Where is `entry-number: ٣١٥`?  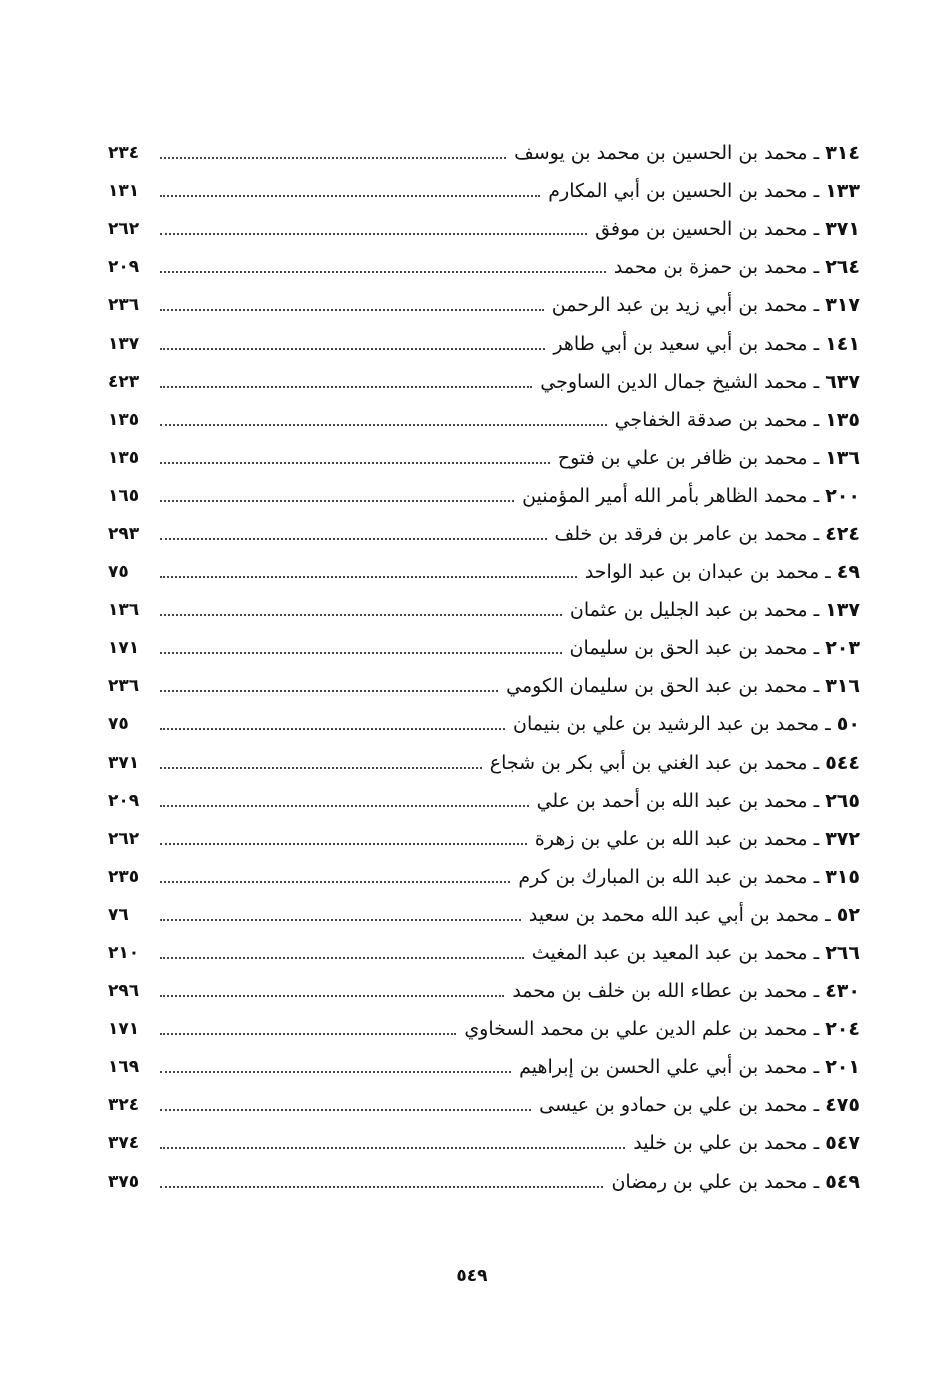 entry-number: ٣١٥ is located at coordinates (842, 876).